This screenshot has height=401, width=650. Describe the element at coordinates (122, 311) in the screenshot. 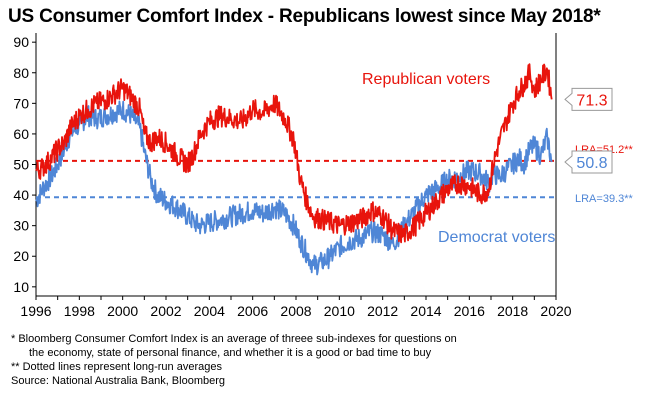

I see `x-tick-label: 2000` at that location.